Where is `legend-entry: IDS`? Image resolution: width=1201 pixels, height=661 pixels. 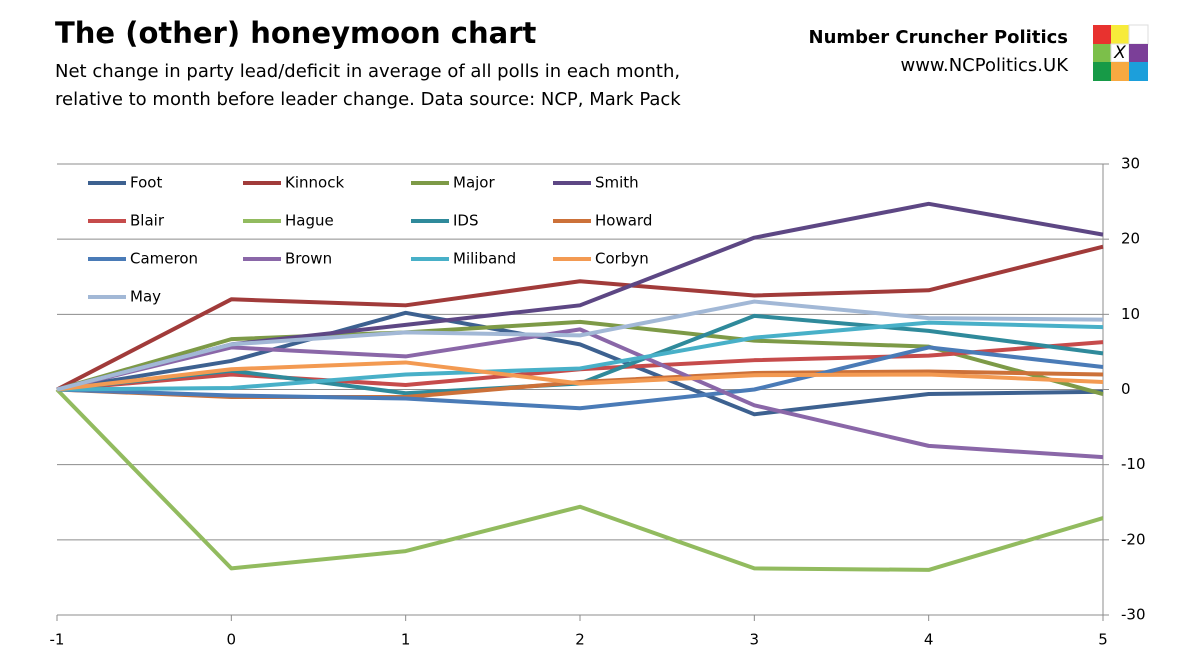 legend-entry: IDS is located at coordinates (445, 221).